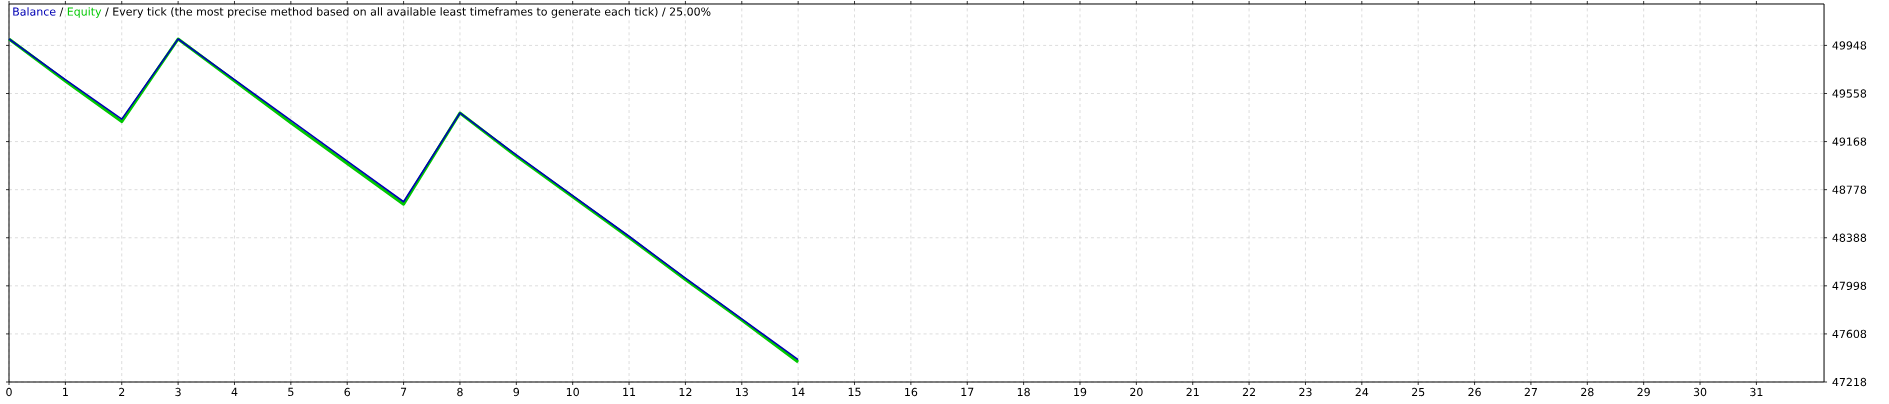  What do you see at coordinates (403, 391) in the screenshot?
I see `x-tick-label: 7` at bounding box center [403, 391].